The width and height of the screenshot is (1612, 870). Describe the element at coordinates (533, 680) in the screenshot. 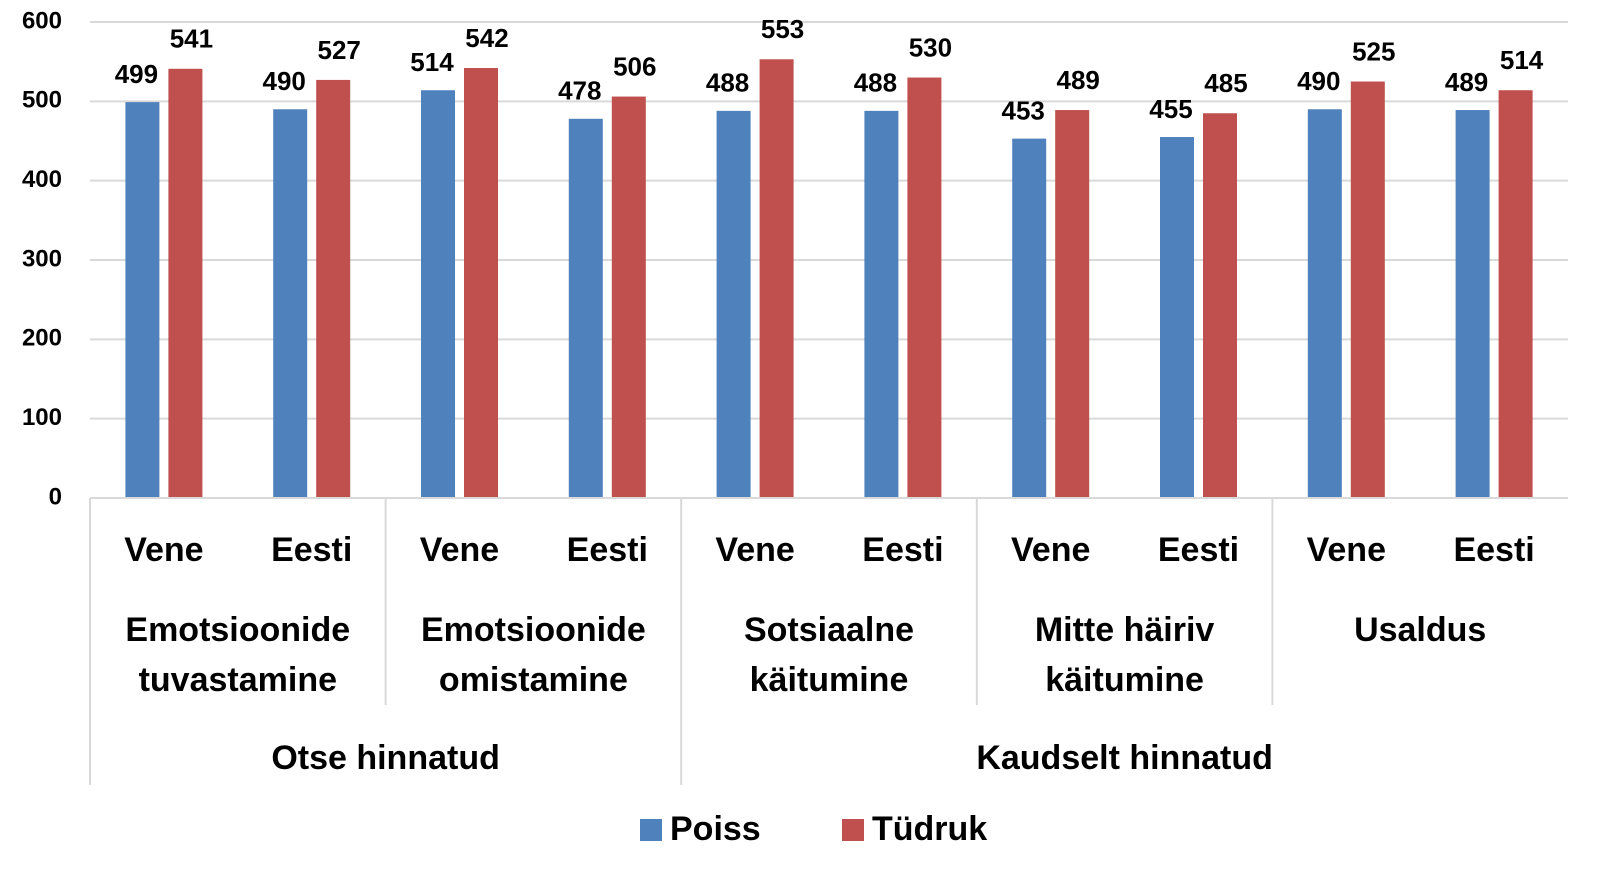

I see `subgroup-label: omistamine` at that location.